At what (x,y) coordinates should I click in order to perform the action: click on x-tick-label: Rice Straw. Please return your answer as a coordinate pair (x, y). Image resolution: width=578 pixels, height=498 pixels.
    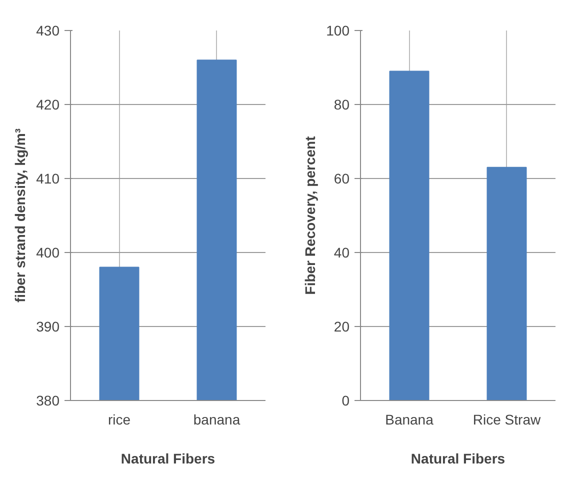
    Looking at the image, I should click on (507, 420).